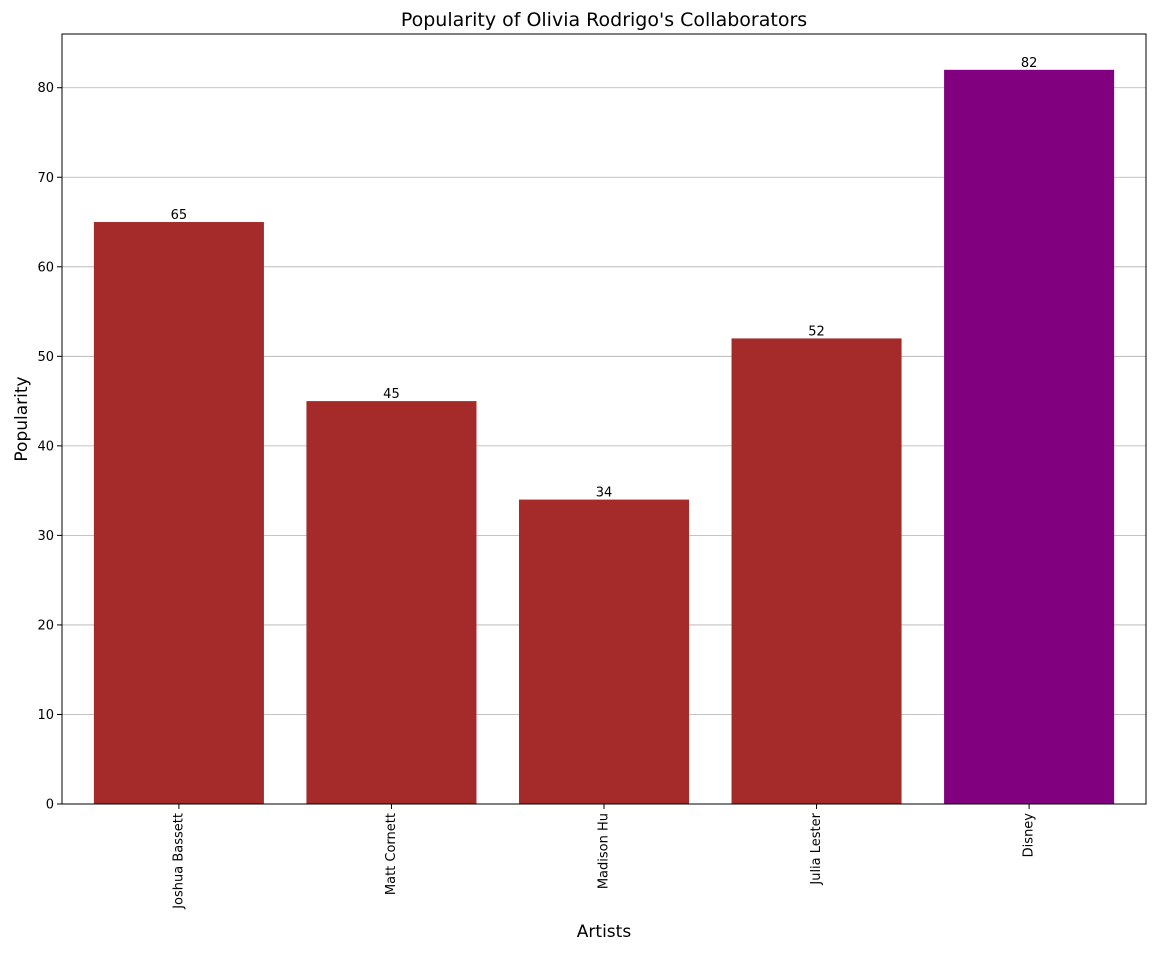 The width and height of the screenshot is (1156, 954). What do you see at coordinates (1029, 835) in the screenshot?
I see `x-tick-label: Disney` at bounding box center [1029, 835].